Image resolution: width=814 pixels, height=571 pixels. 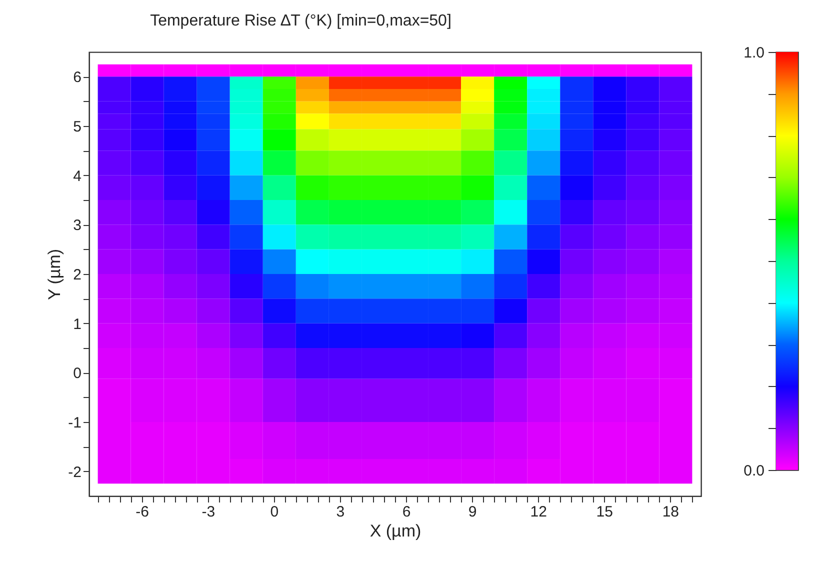 What do you see at coordinates (75, 472) in the screenshot?
I see `y-tick-label: -2` at bounding box center [75, 472].